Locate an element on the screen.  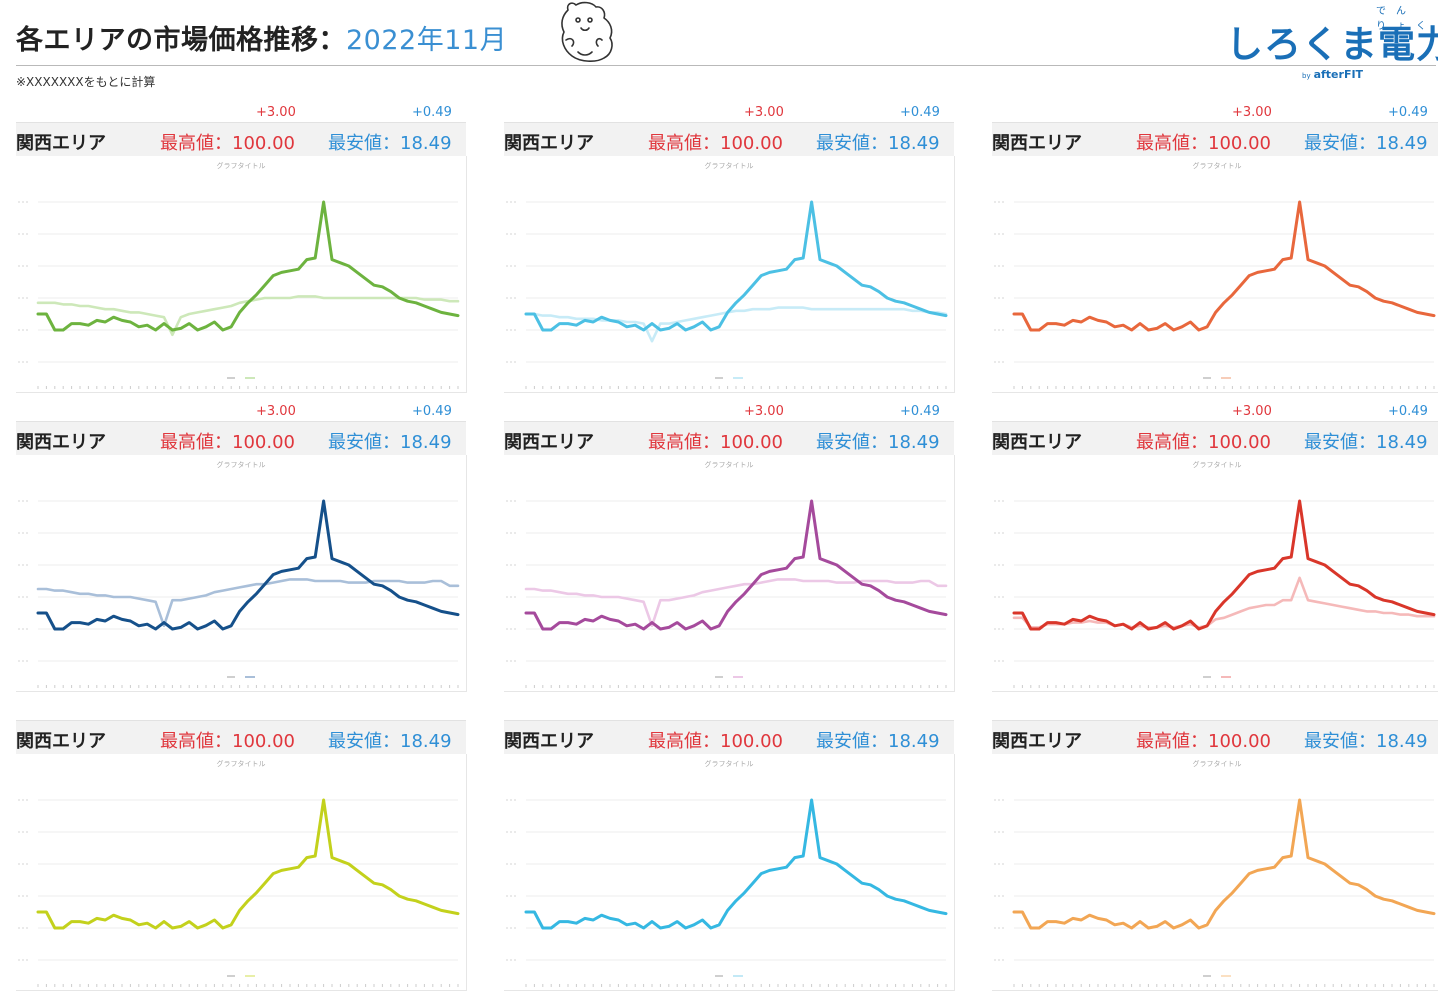
logo-company: afterFIT is located at coordinates (1338, 74).